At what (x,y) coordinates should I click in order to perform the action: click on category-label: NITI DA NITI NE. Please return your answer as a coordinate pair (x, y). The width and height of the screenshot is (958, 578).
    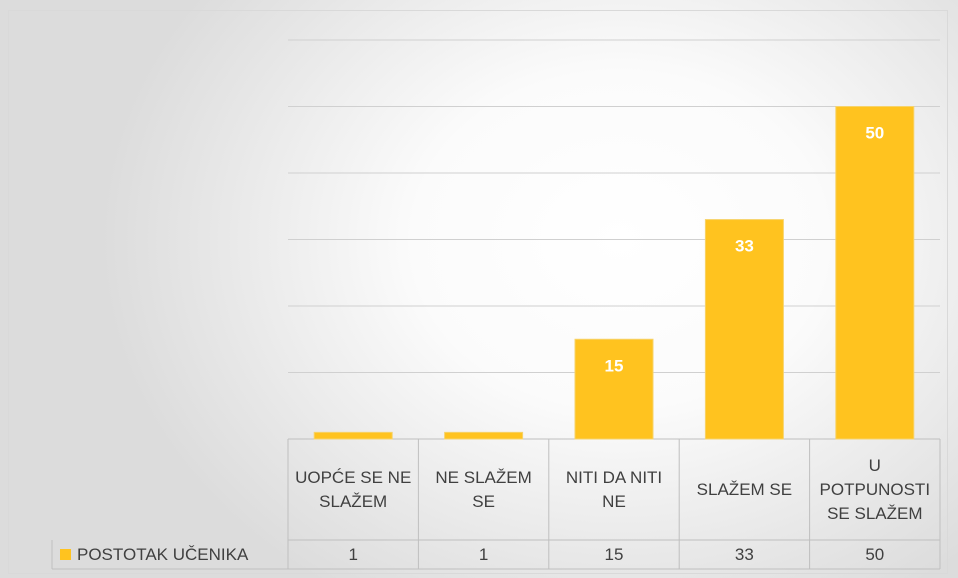
    Looking at the image, I should click on (614, 489).